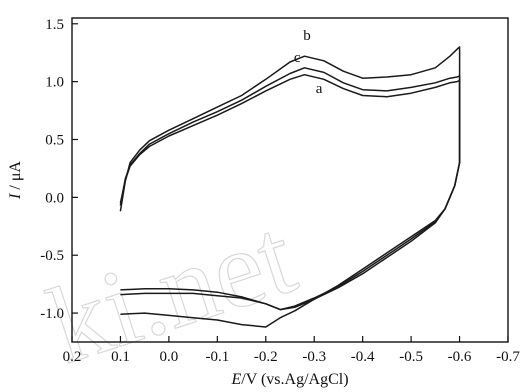 The image size is (526, 392). What do you see at coordinates (460, 357) in the screenshot?
I see `x-tick-label: -0.6` at bounding box center [460, 357].